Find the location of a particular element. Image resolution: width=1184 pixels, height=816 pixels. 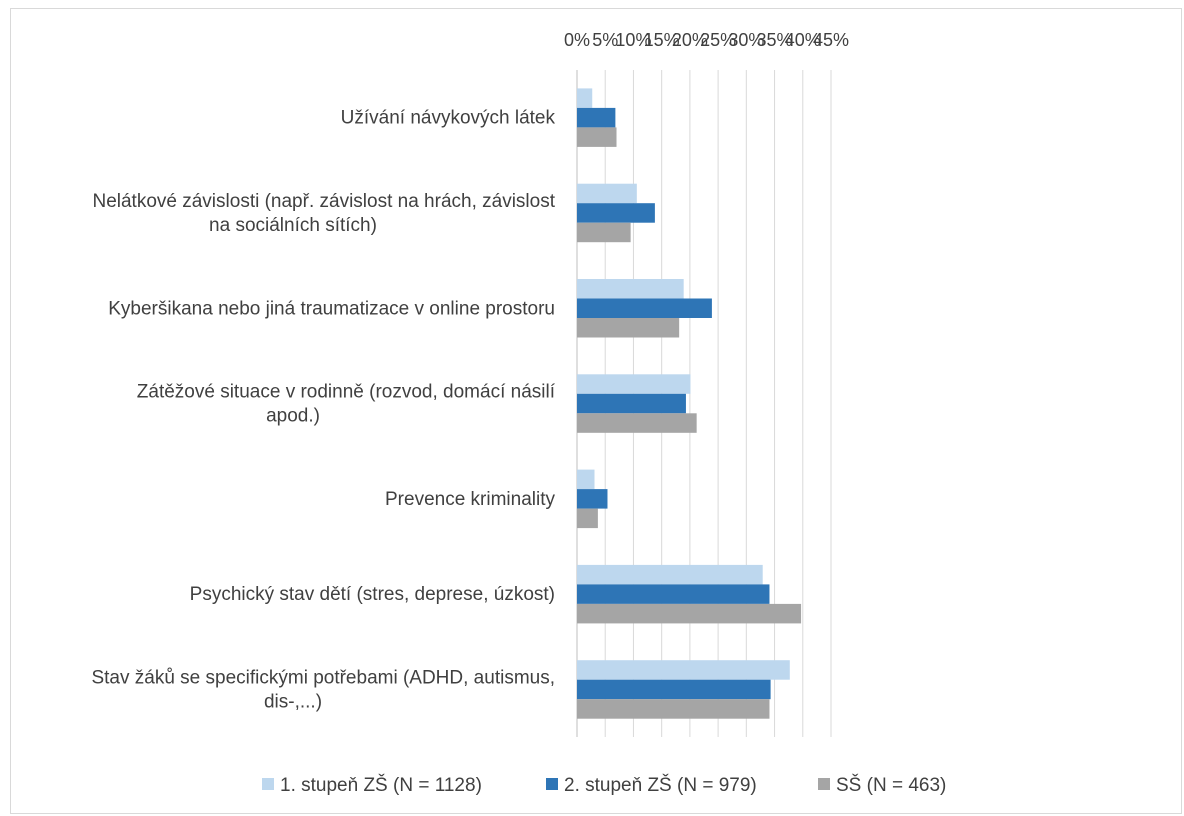

x-tick-label: 35% is located at coordinates (775, 40).